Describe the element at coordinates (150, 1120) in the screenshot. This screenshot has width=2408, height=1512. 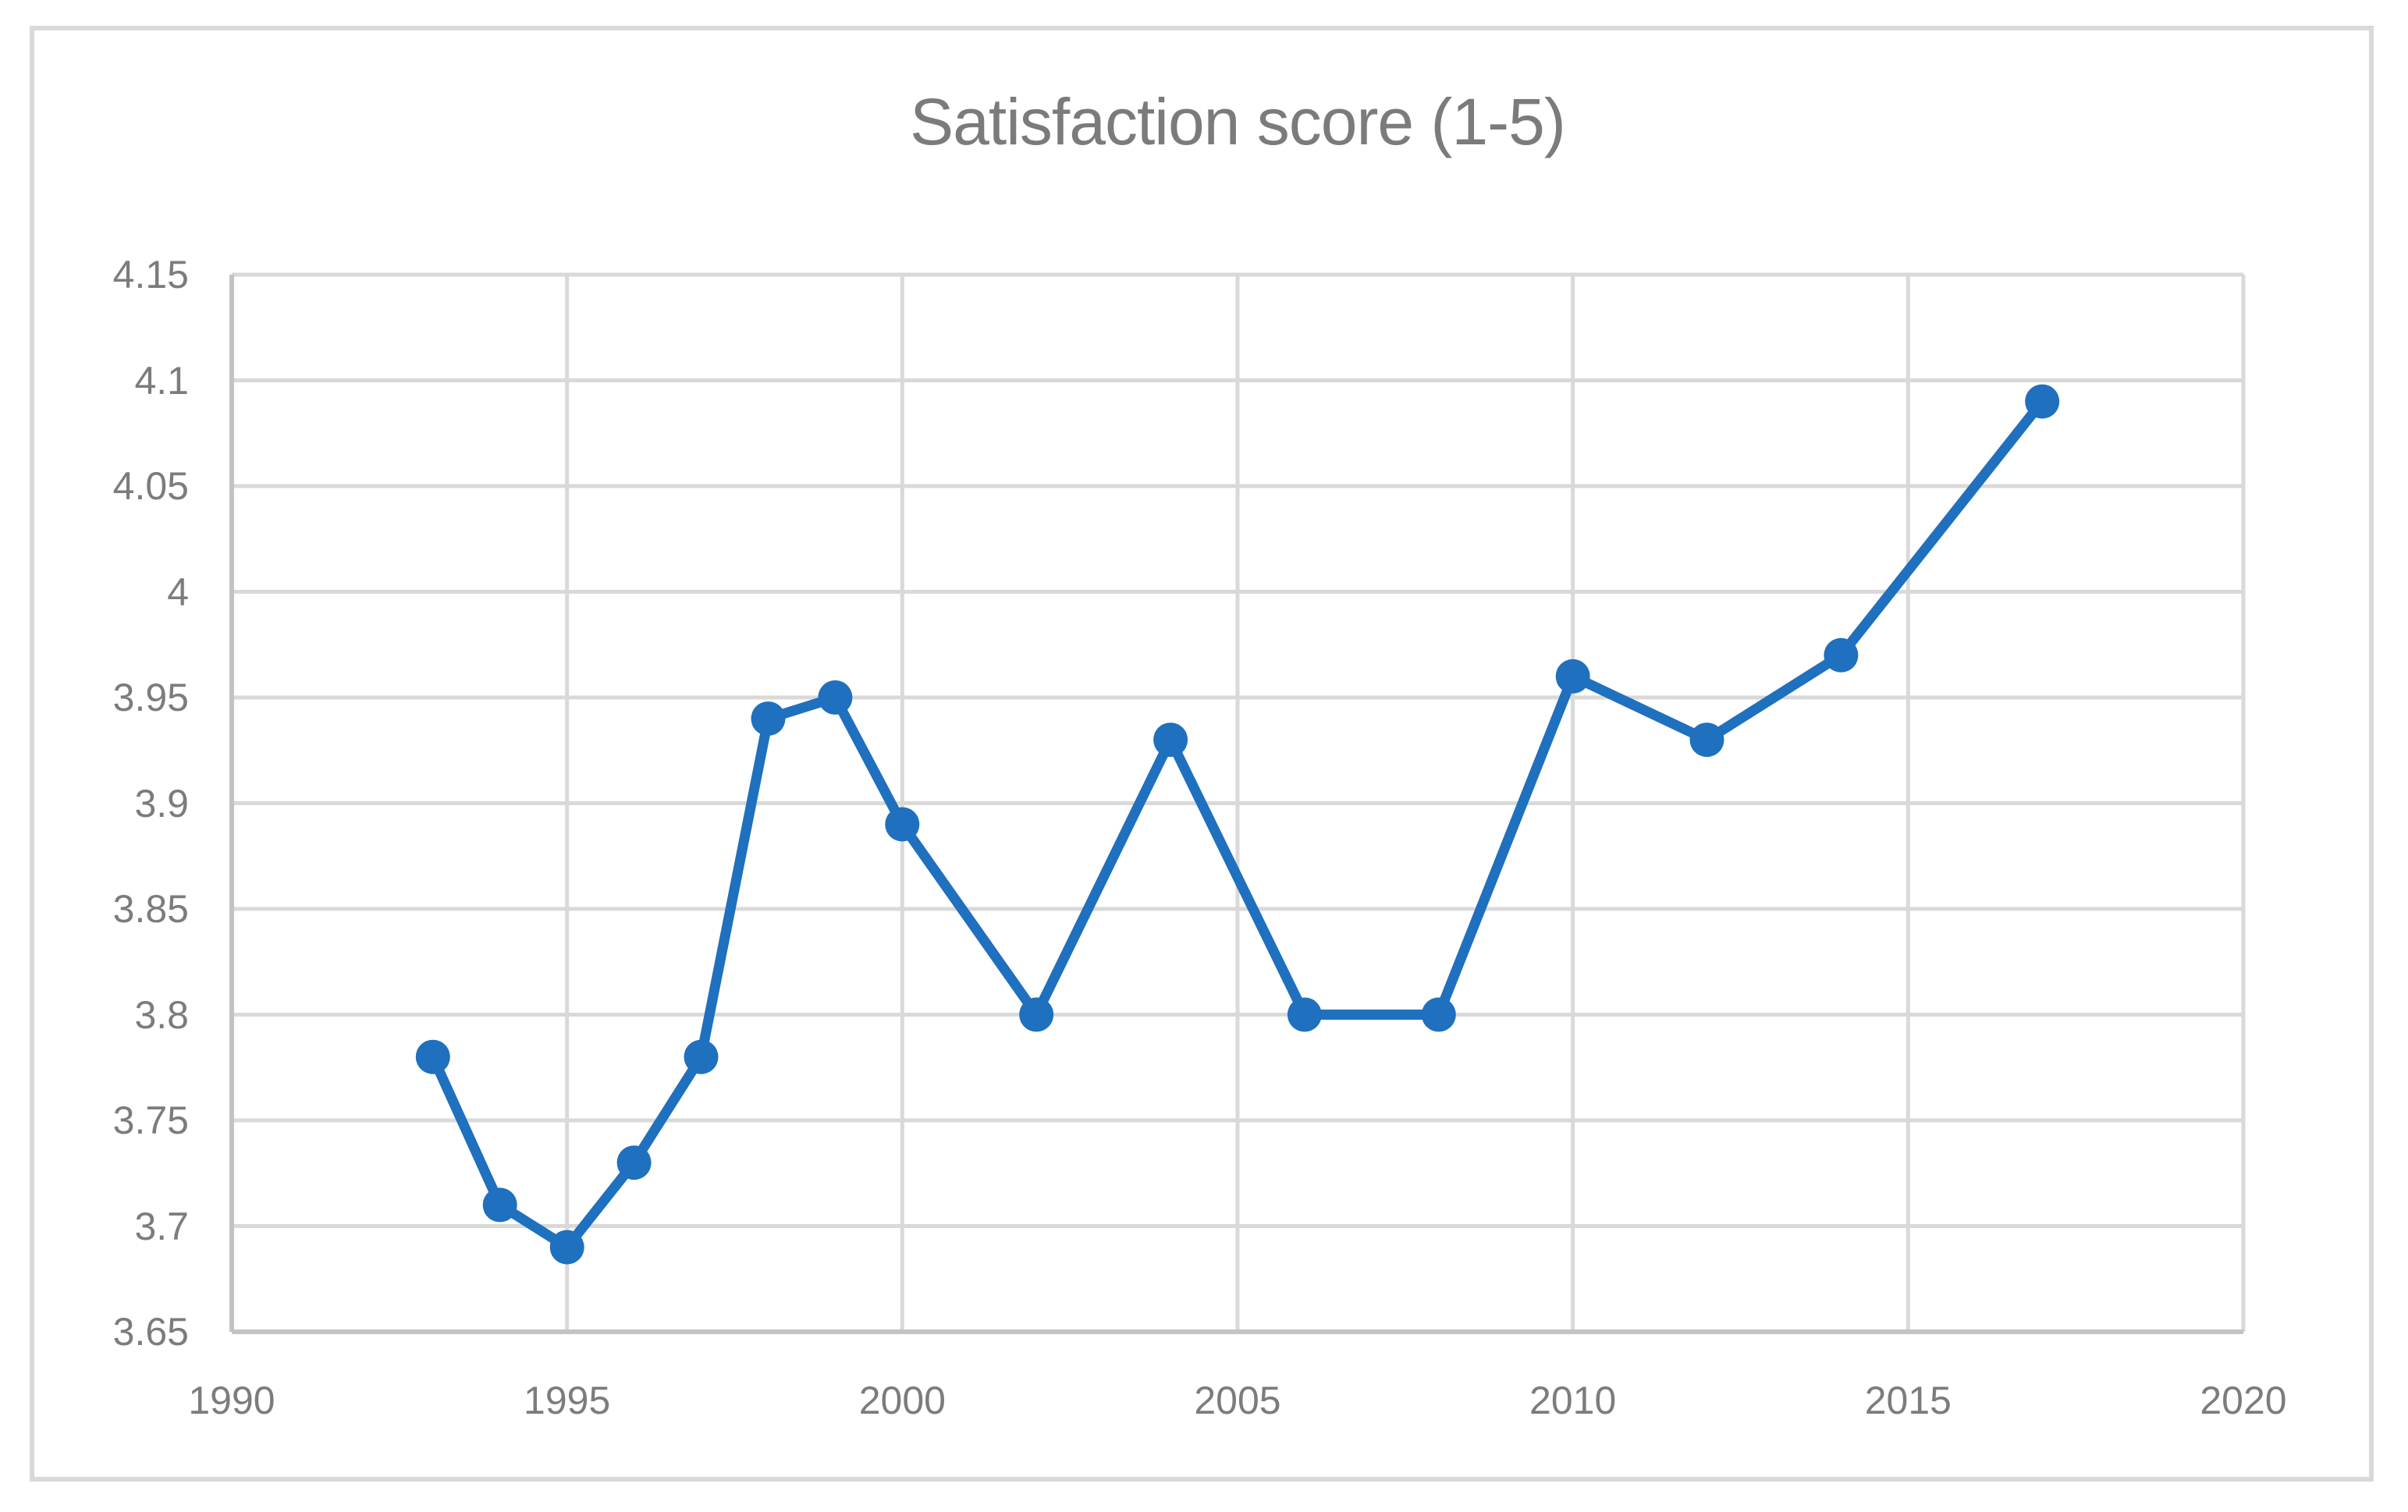
I see `y-axis-tick-label: 3.75` at that location.